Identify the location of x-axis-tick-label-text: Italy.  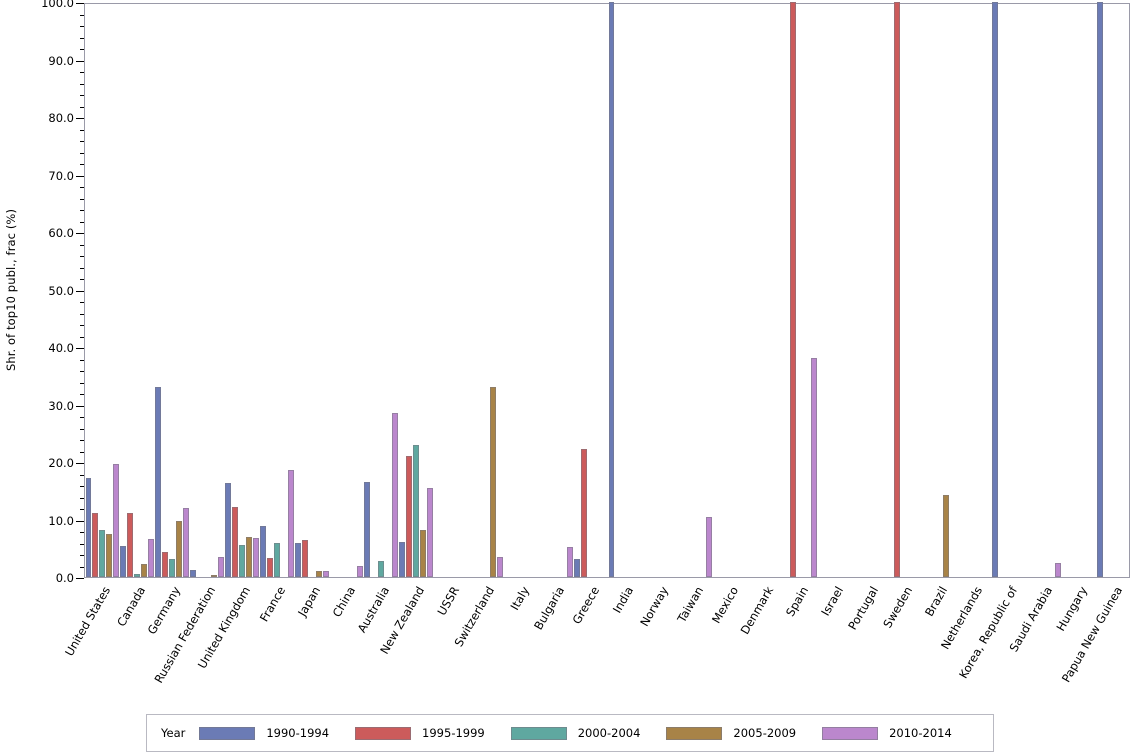
(519, 598).